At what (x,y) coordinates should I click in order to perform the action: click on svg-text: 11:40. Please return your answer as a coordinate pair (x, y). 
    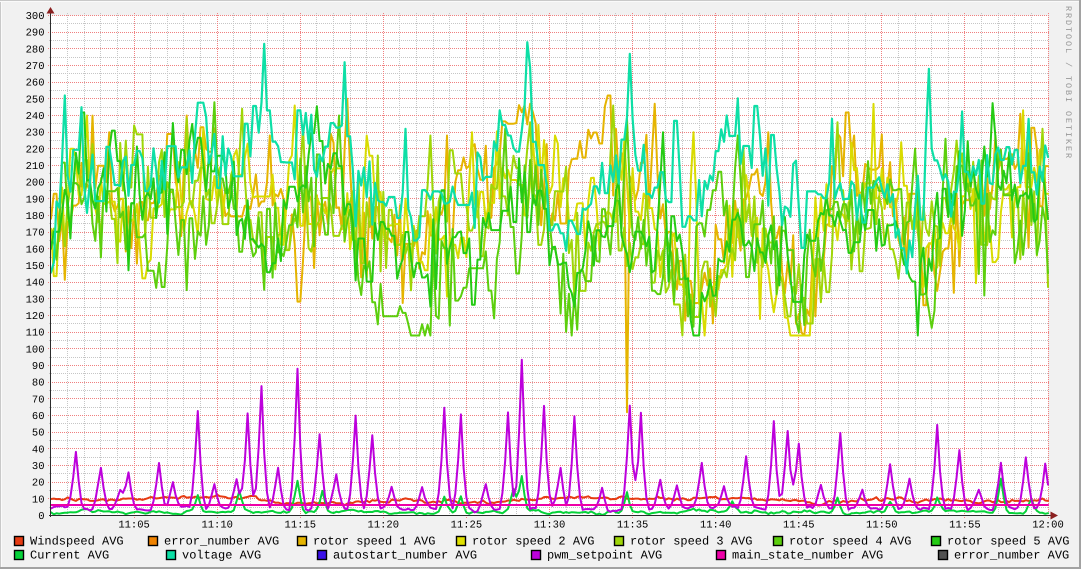
    Looking at the image, I should click on (716, 526).